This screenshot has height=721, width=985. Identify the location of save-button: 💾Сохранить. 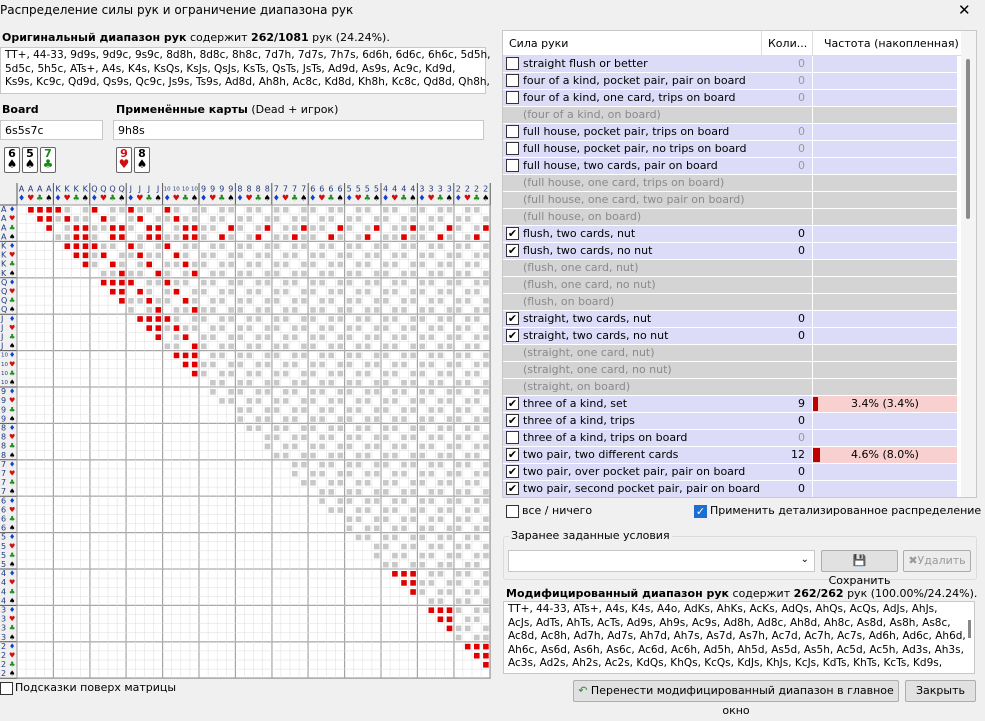
(859, 568).